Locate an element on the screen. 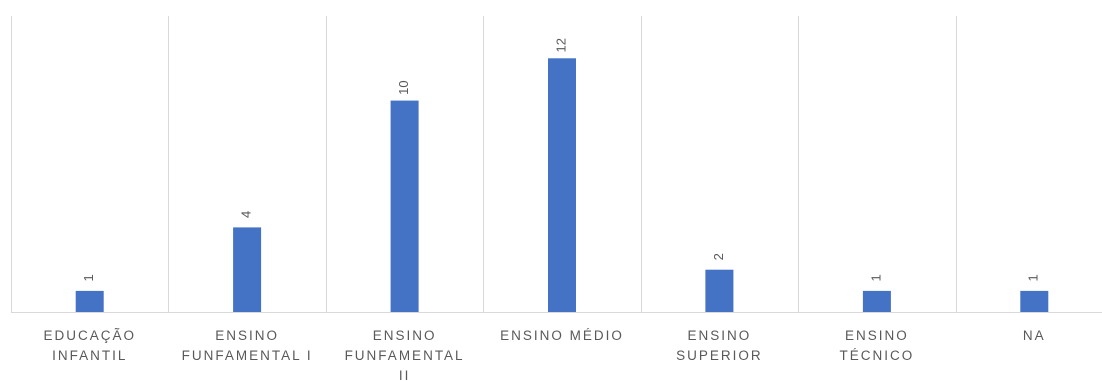 The image size is (1102, 381). category-label: ENSINO MÉDIO is located at coordinates (562, 335).